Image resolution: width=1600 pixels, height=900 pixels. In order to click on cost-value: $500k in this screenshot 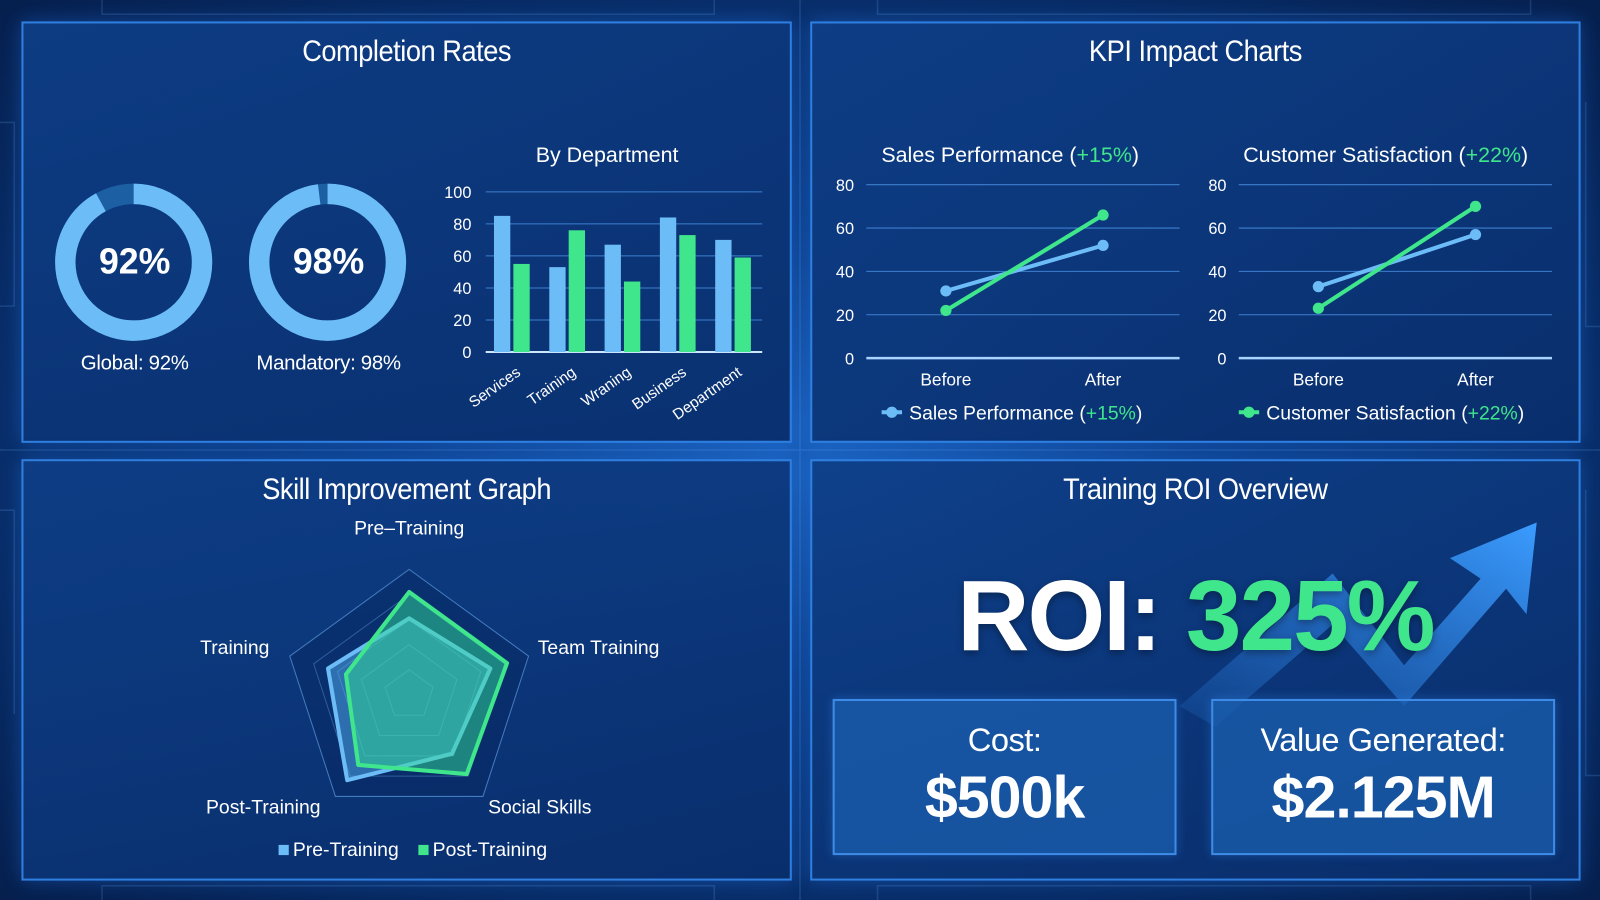, I will do `click(1005, 797)`.